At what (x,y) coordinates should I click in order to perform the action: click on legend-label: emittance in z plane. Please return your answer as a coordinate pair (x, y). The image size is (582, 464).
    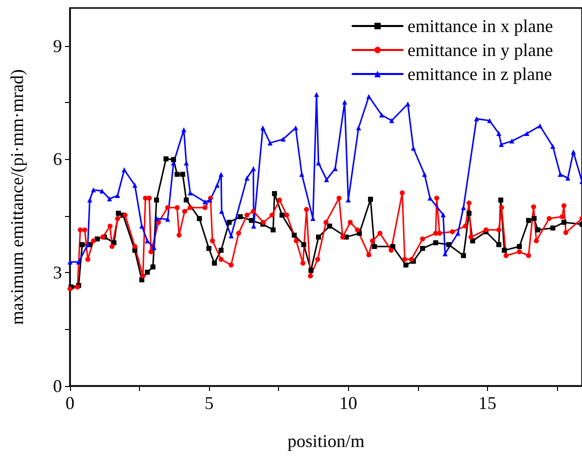
    Looking at the image, I should click on (480, 74).